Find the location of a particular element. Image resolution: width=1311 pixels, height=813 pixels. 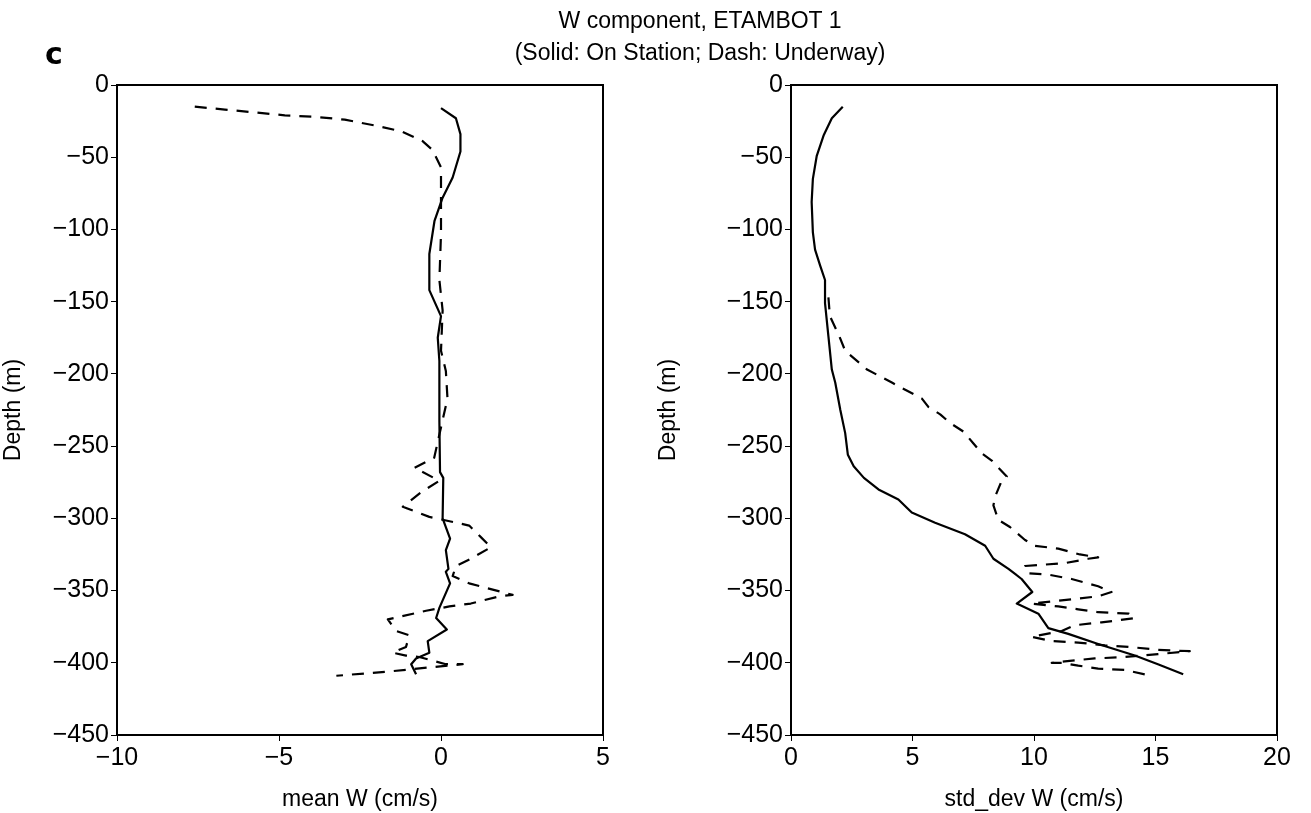

x-axis-title: mean W (cm/s) is located at coordinates (360, 797).